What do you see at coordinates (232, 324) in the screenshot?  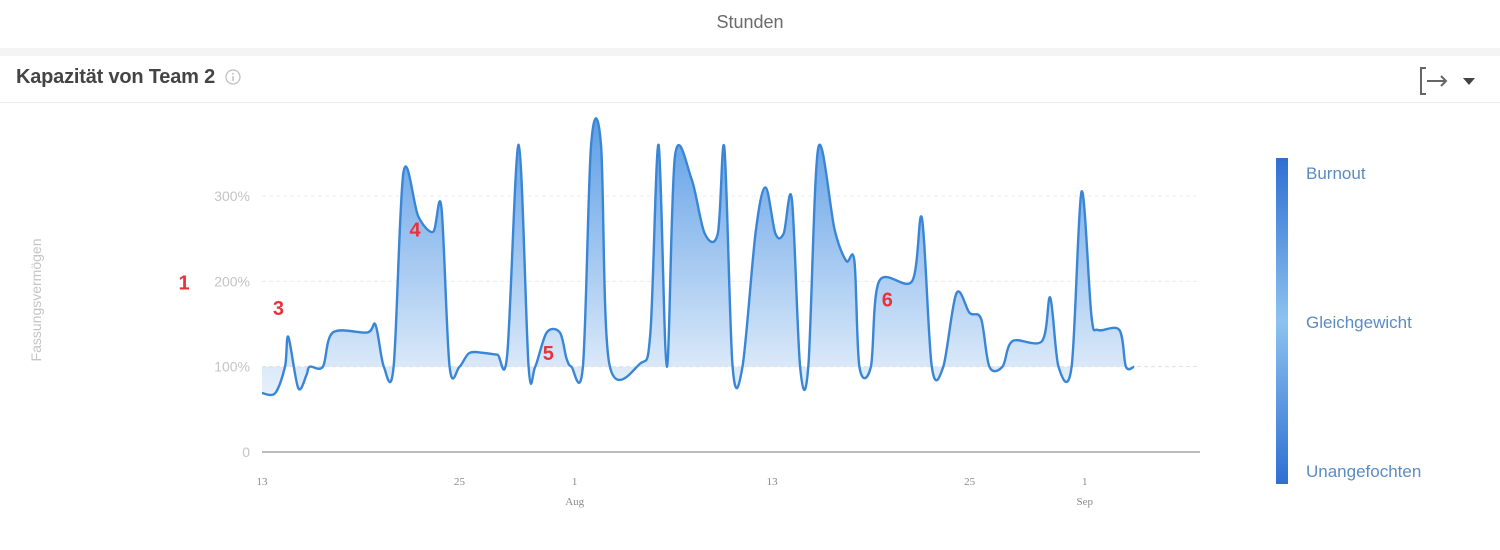 I see `y-tick-labels: 0 100% 200% 300%` at bounding box center [232, 324].